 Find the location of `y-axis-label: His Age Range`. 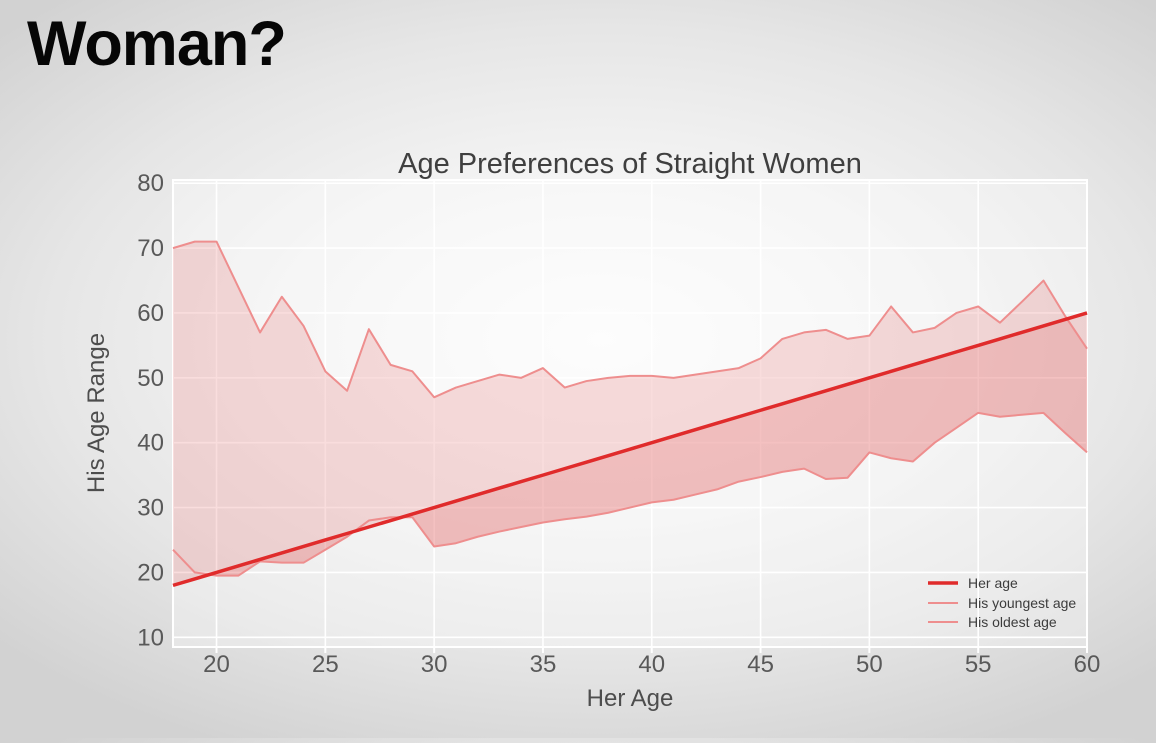

y-axis-label: His Age Range is located at coordinates (96, 413).